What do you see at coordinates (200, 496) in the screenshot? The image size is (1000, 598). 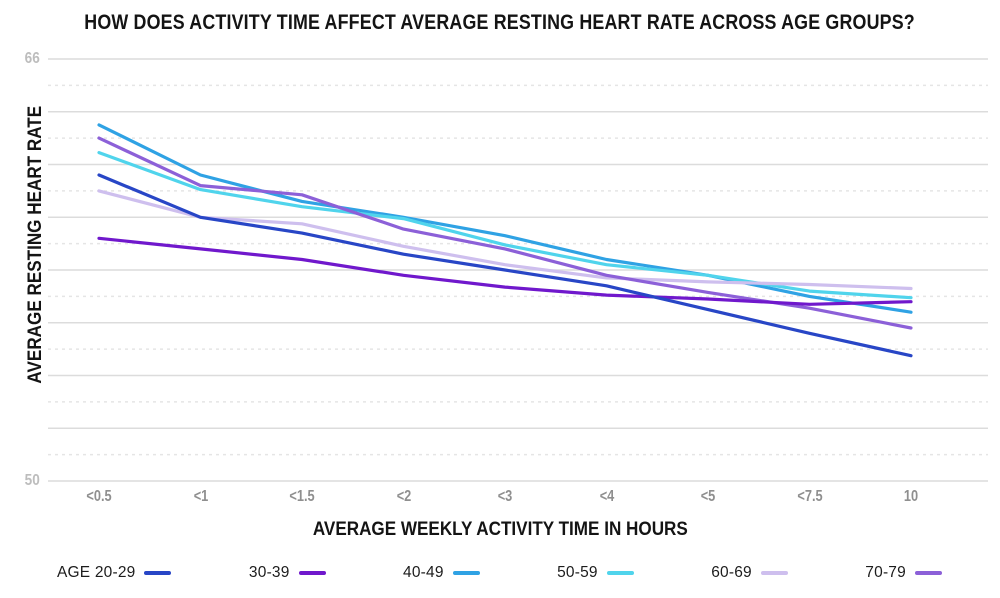 I see `x-tick-1: <1` at bounding box center [200, 496].